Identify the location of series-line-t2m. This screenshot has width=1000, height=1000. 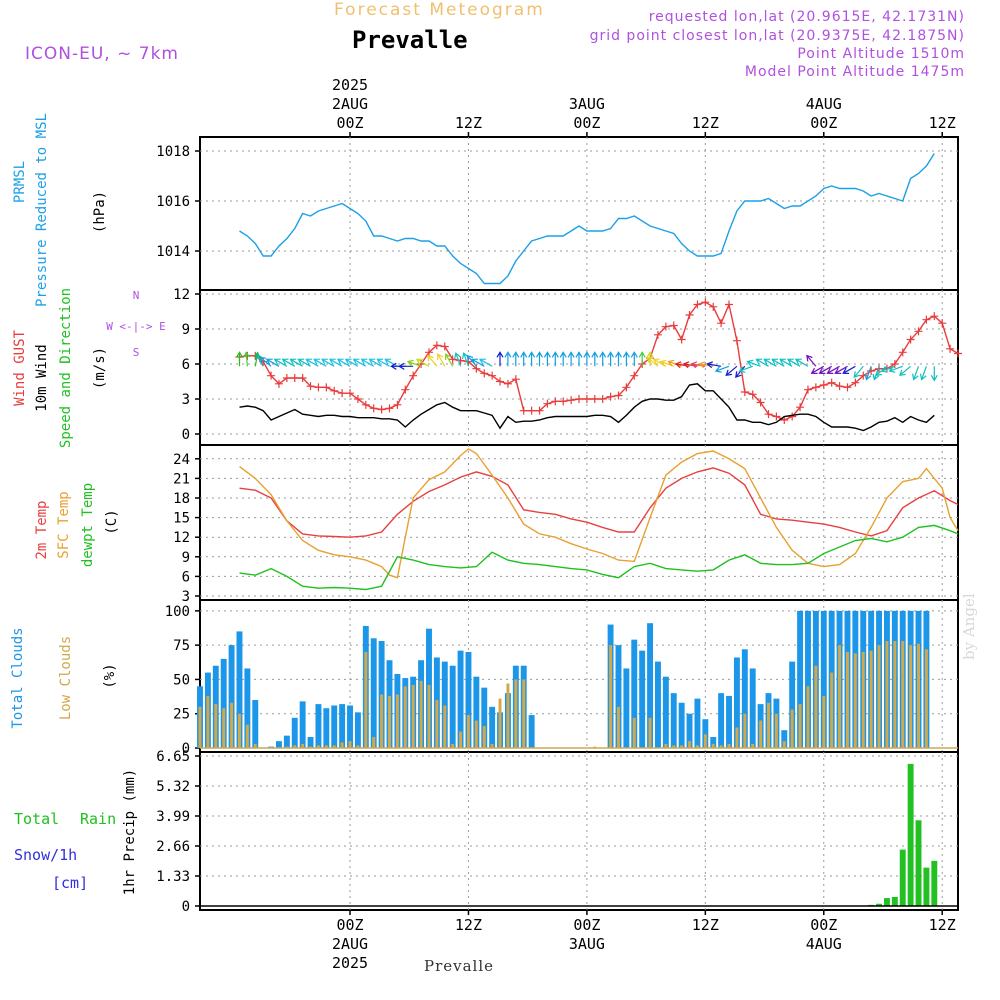
(599, 502).